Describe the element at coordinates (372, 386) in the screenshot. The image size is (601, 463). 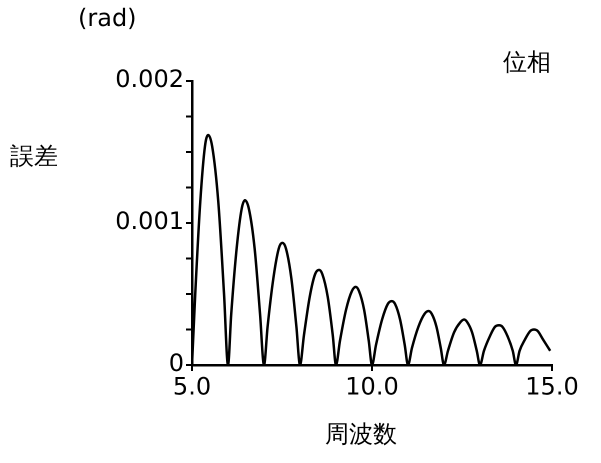
I see `x-tick-label: 10.0` at that location.